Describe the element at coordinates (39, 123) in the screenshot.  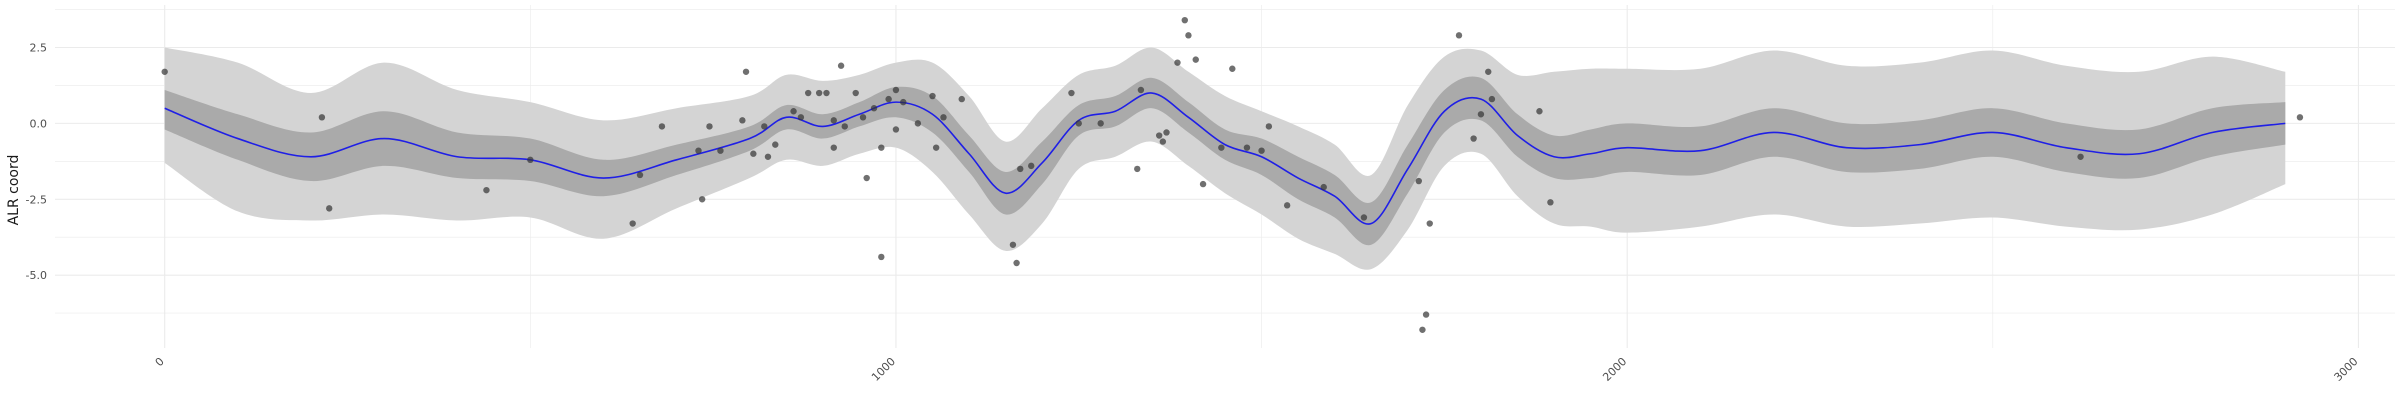
I see `y-tick-label: 0.0` at that location.